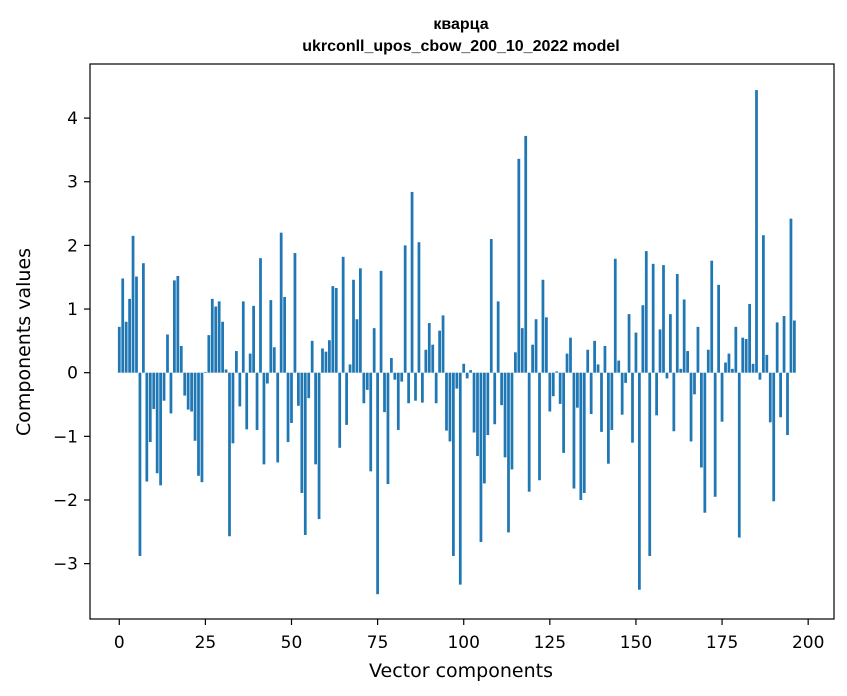 This screenshot has width=847, height=696. Describe the element at coordinates (808, 643) in the screenshot. I see `x-tick-label: 200` at that location.